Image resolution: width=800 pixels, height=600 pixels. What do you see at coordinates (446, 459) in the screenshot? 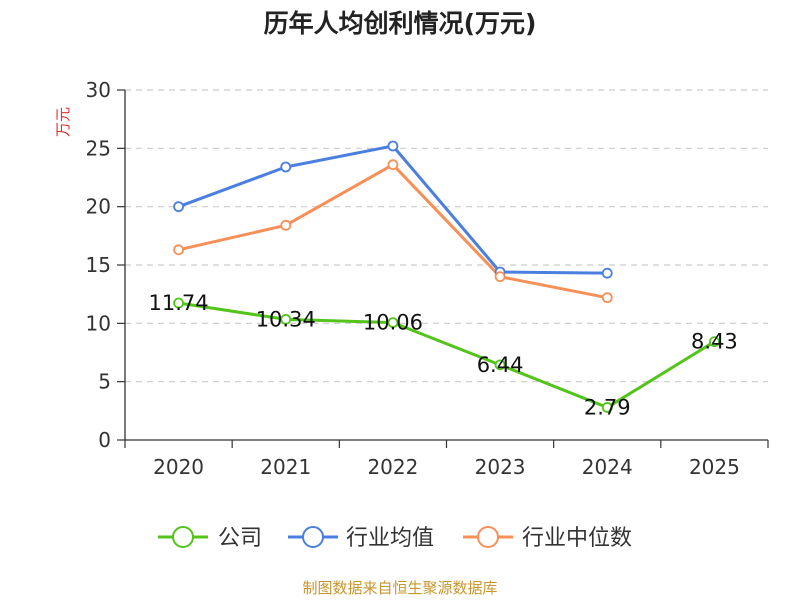
I see `x-axis-ticks: 2020 2021 2022 2023 2024 2025` at bounding box center [446, 459].